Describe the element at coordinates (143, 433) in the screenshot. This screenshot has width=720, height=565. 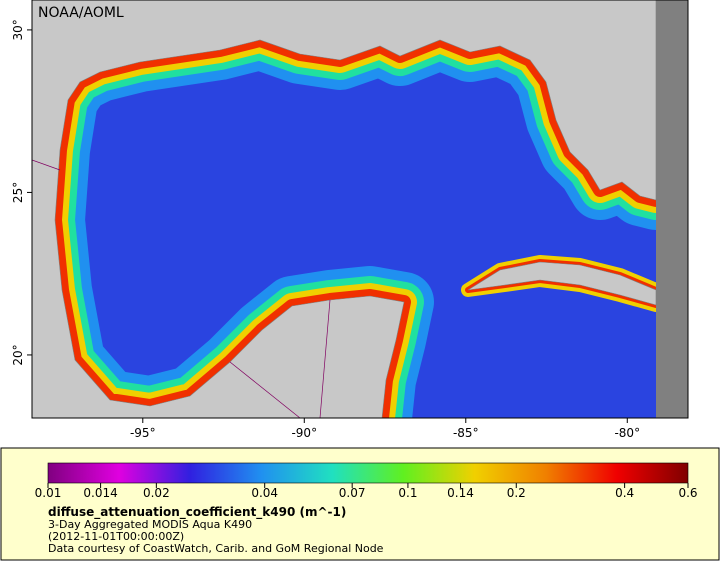
I see `x-tick-label: -95°` at that location.